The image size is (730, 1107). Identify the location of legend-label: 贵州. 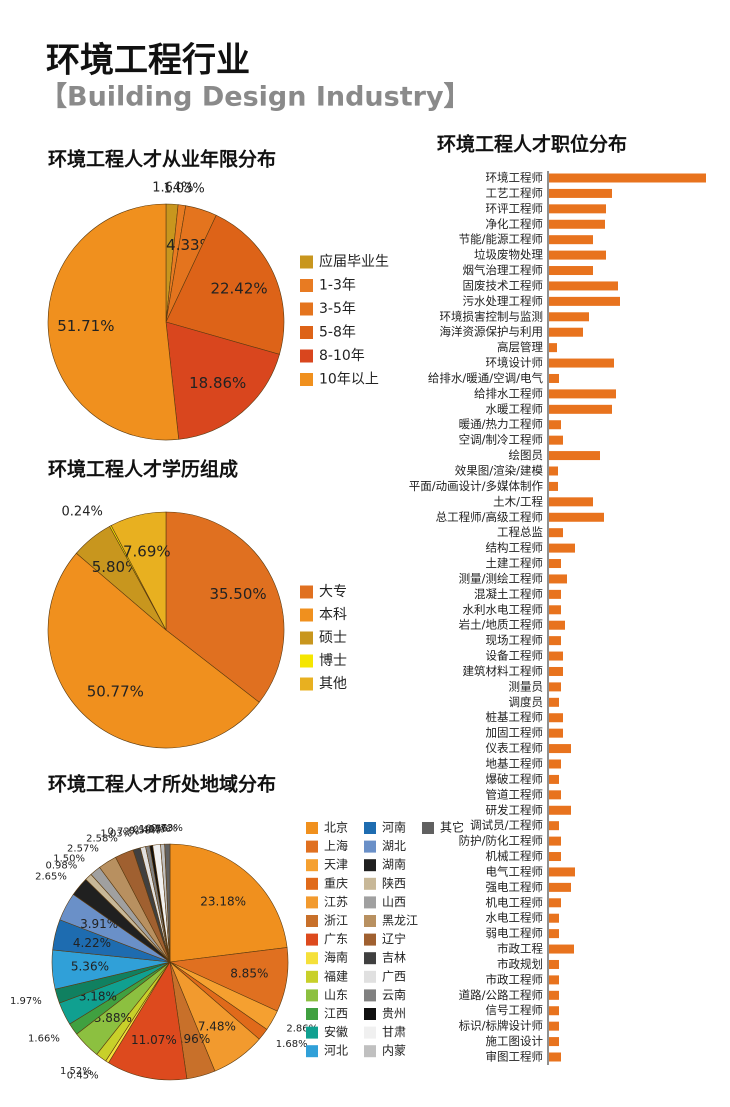
(394, 1014).